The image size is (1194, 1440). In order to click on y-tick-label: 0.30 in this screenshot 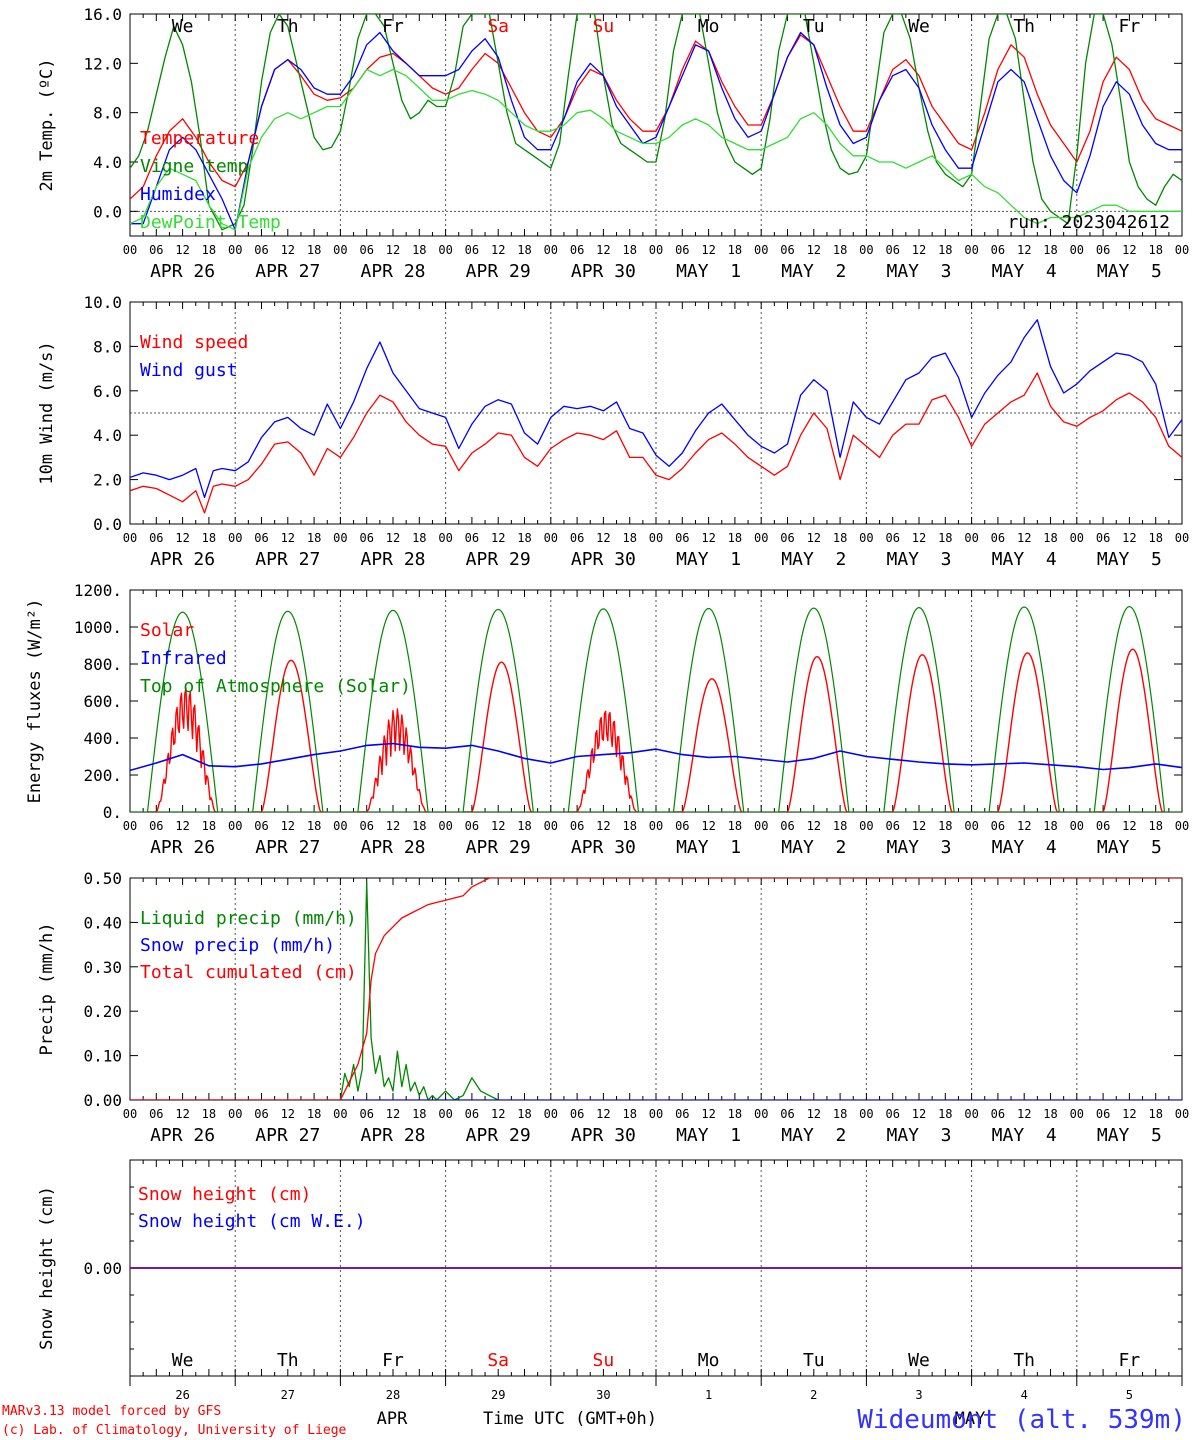, I will do `click(102, 967)`.